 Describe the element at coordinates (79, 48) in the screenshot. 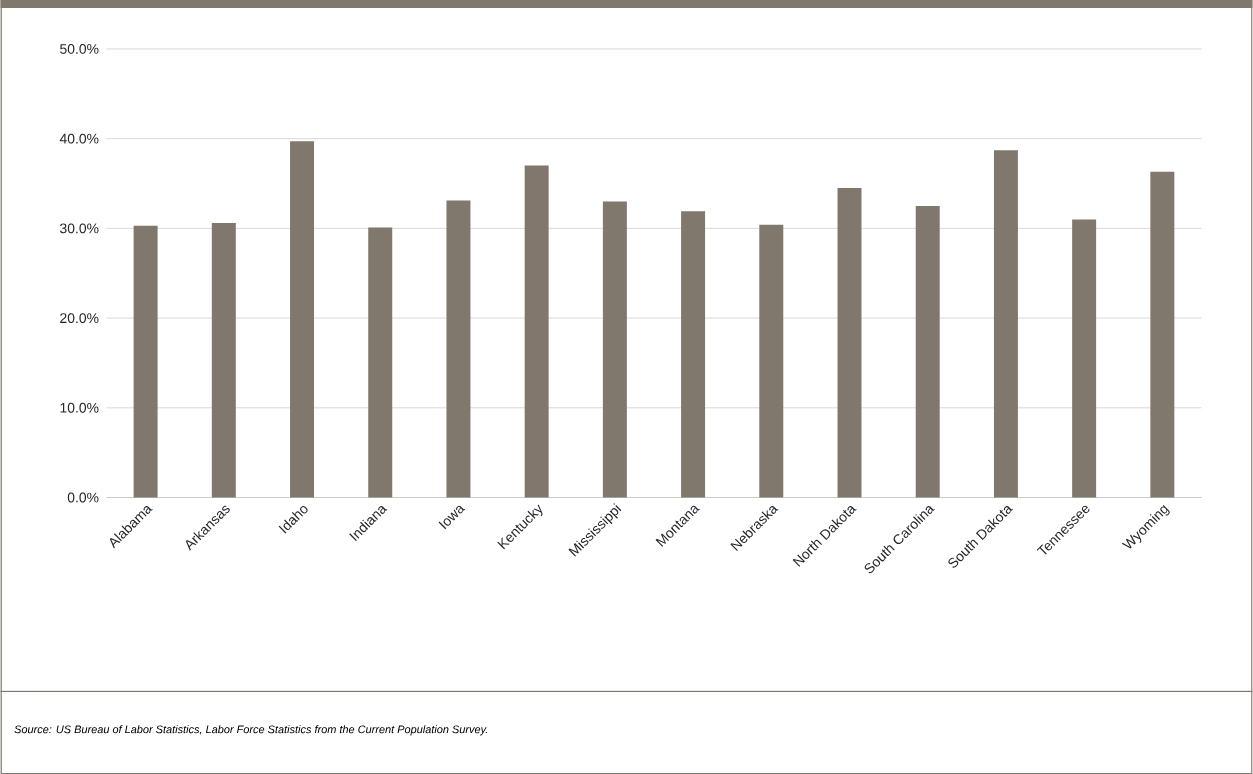

I see `y-tick-label: 50.0%` at that location.